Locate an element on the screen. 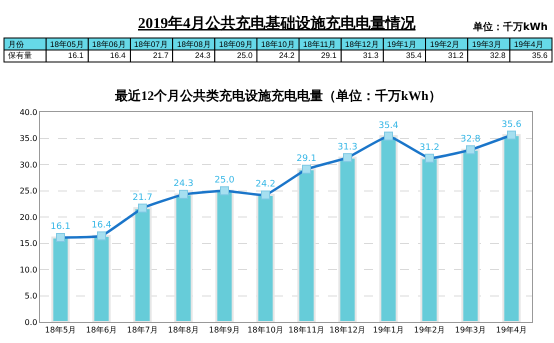  y-tick-label: 40.0 is located at coordinates (29, 112).